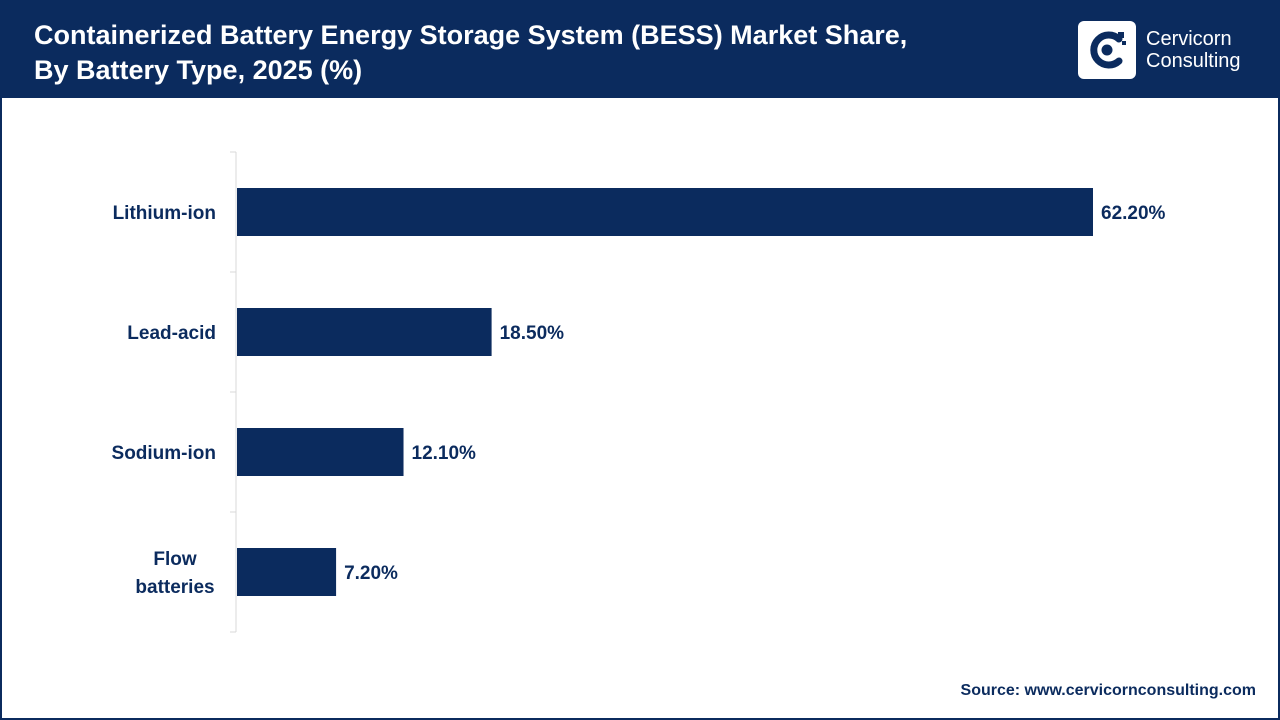  I want to click on brand-name-line1: Cervicorn, so click(1189, 39).